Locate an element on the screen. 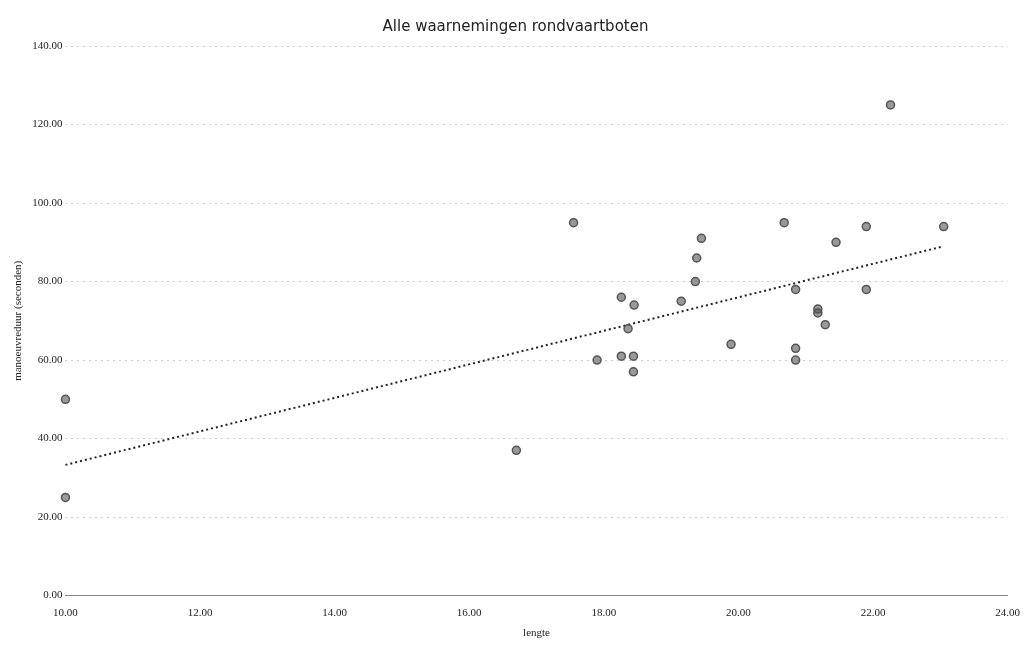  x-tick-label: 14.00 is located at coordinates (335, 612).